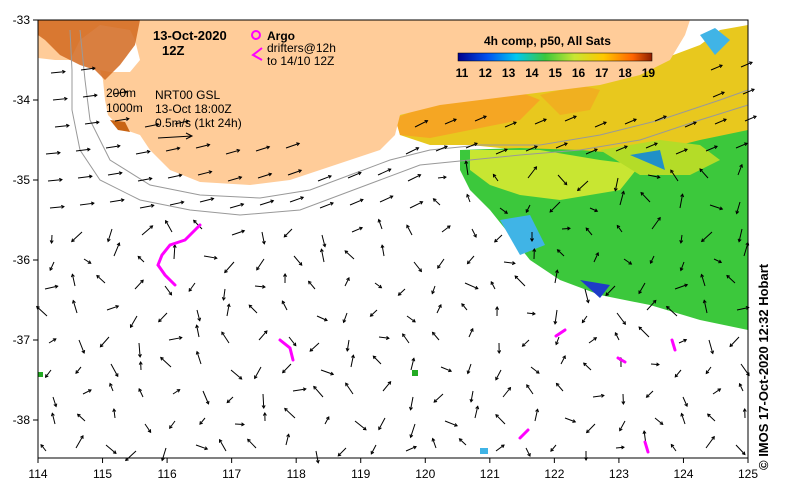 This screenshot has width=790, height=492. Describe the element at coordinates (22, 340) in the screenshot. I see `y-tick-label: -37` at that location.